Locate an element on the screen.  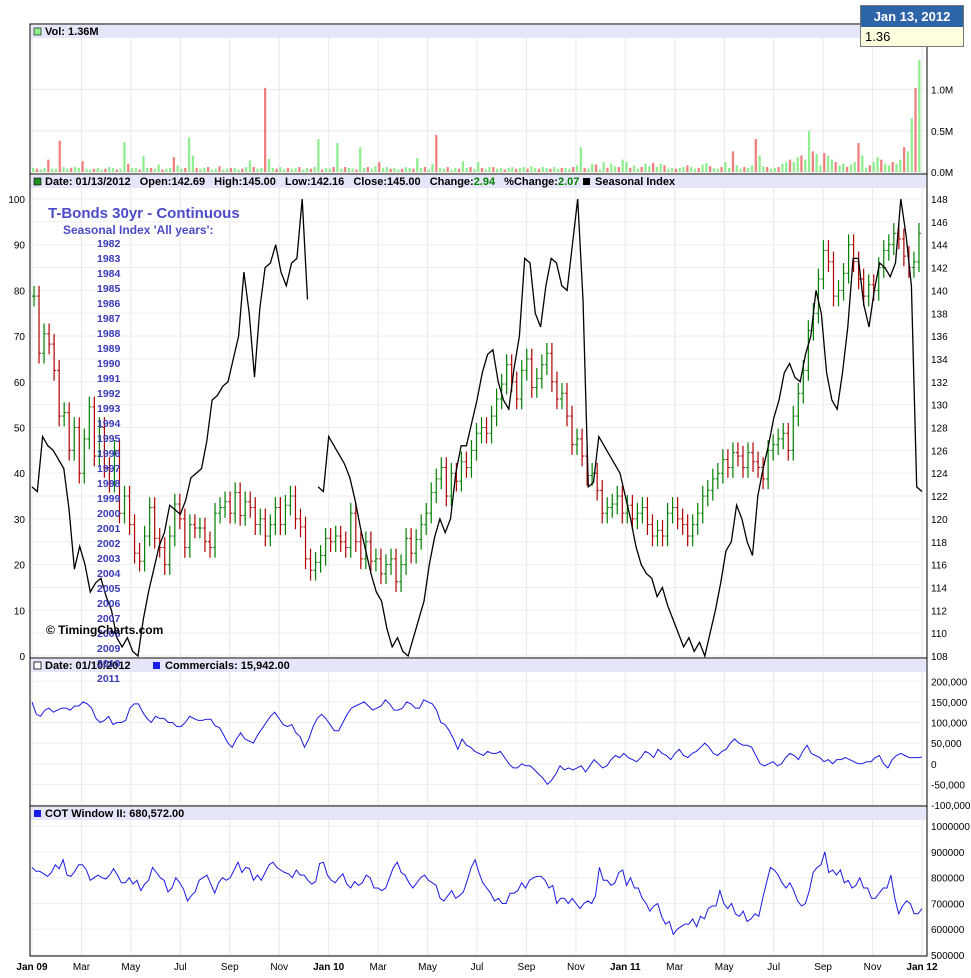
volume-legend-swatch is located at coordinates (37, 31).